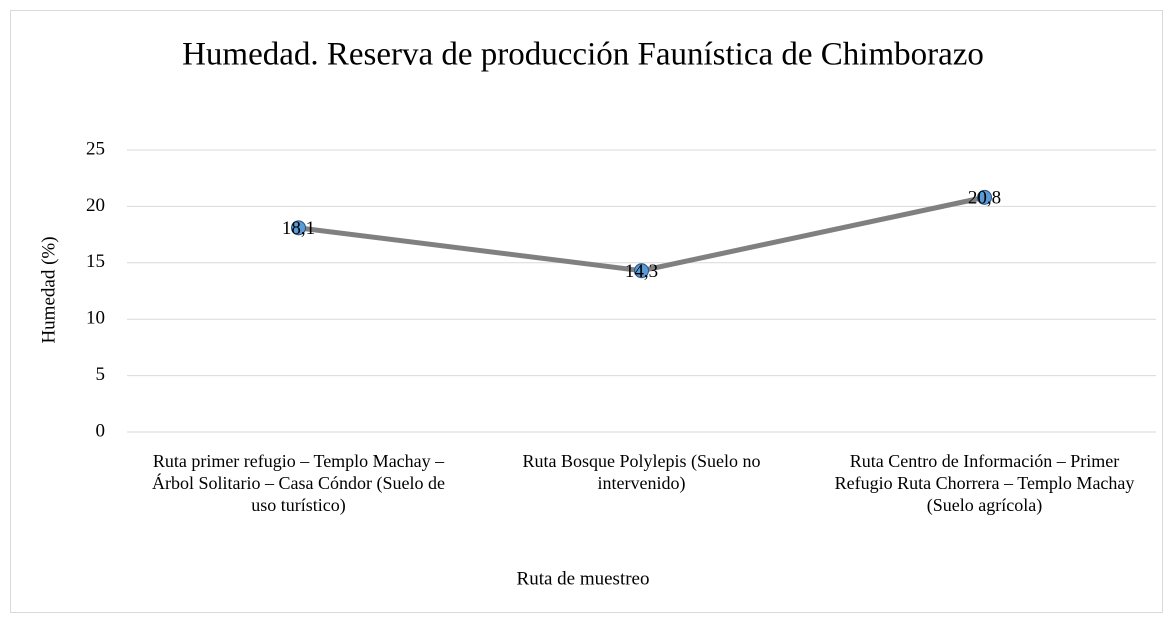 This screenshot has height=624, width=1174. I want to click on y-axis-title: Humedad (%), so click(48, 289).